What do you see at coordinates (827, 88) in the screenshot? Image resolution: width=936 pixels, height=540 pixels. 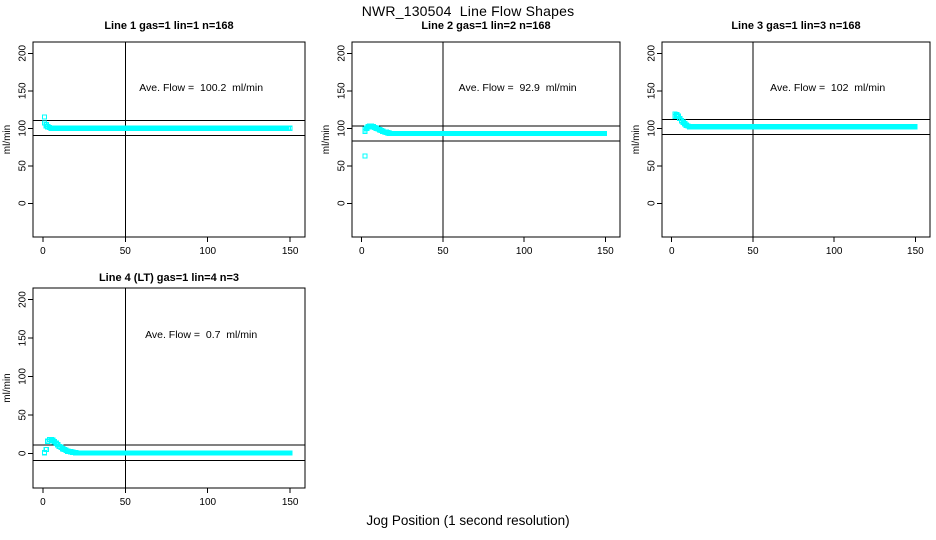 I see `ave-flow-annotation: Ave. Flow = 102 ml/min` at bounding box center [827, 88].